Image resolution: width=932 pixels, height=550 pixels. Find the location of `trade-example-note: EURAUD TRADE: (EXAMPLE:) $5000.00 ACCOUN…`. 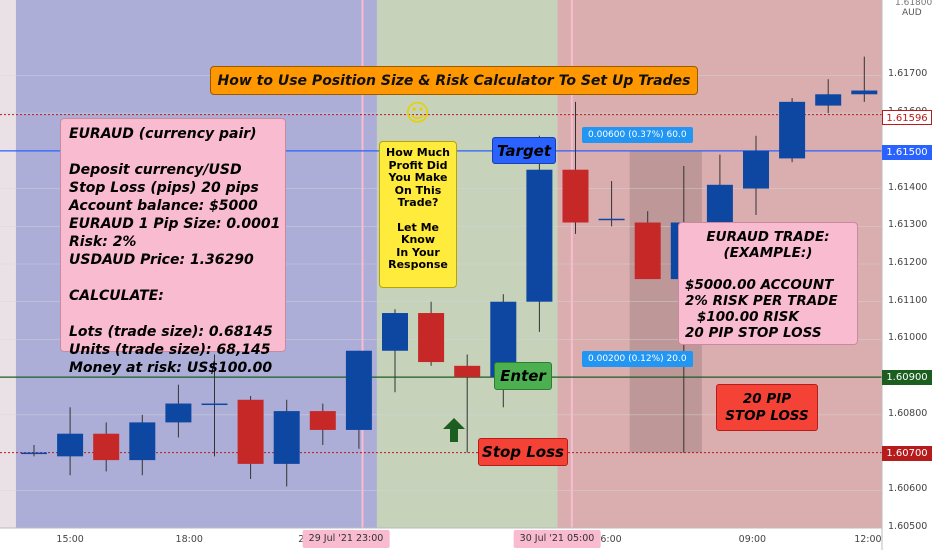

trade-example-note: EURAUD TRADE: (EXAMPLE:) $5000.00 ACCOUN… is located at coordinates (768, 283).